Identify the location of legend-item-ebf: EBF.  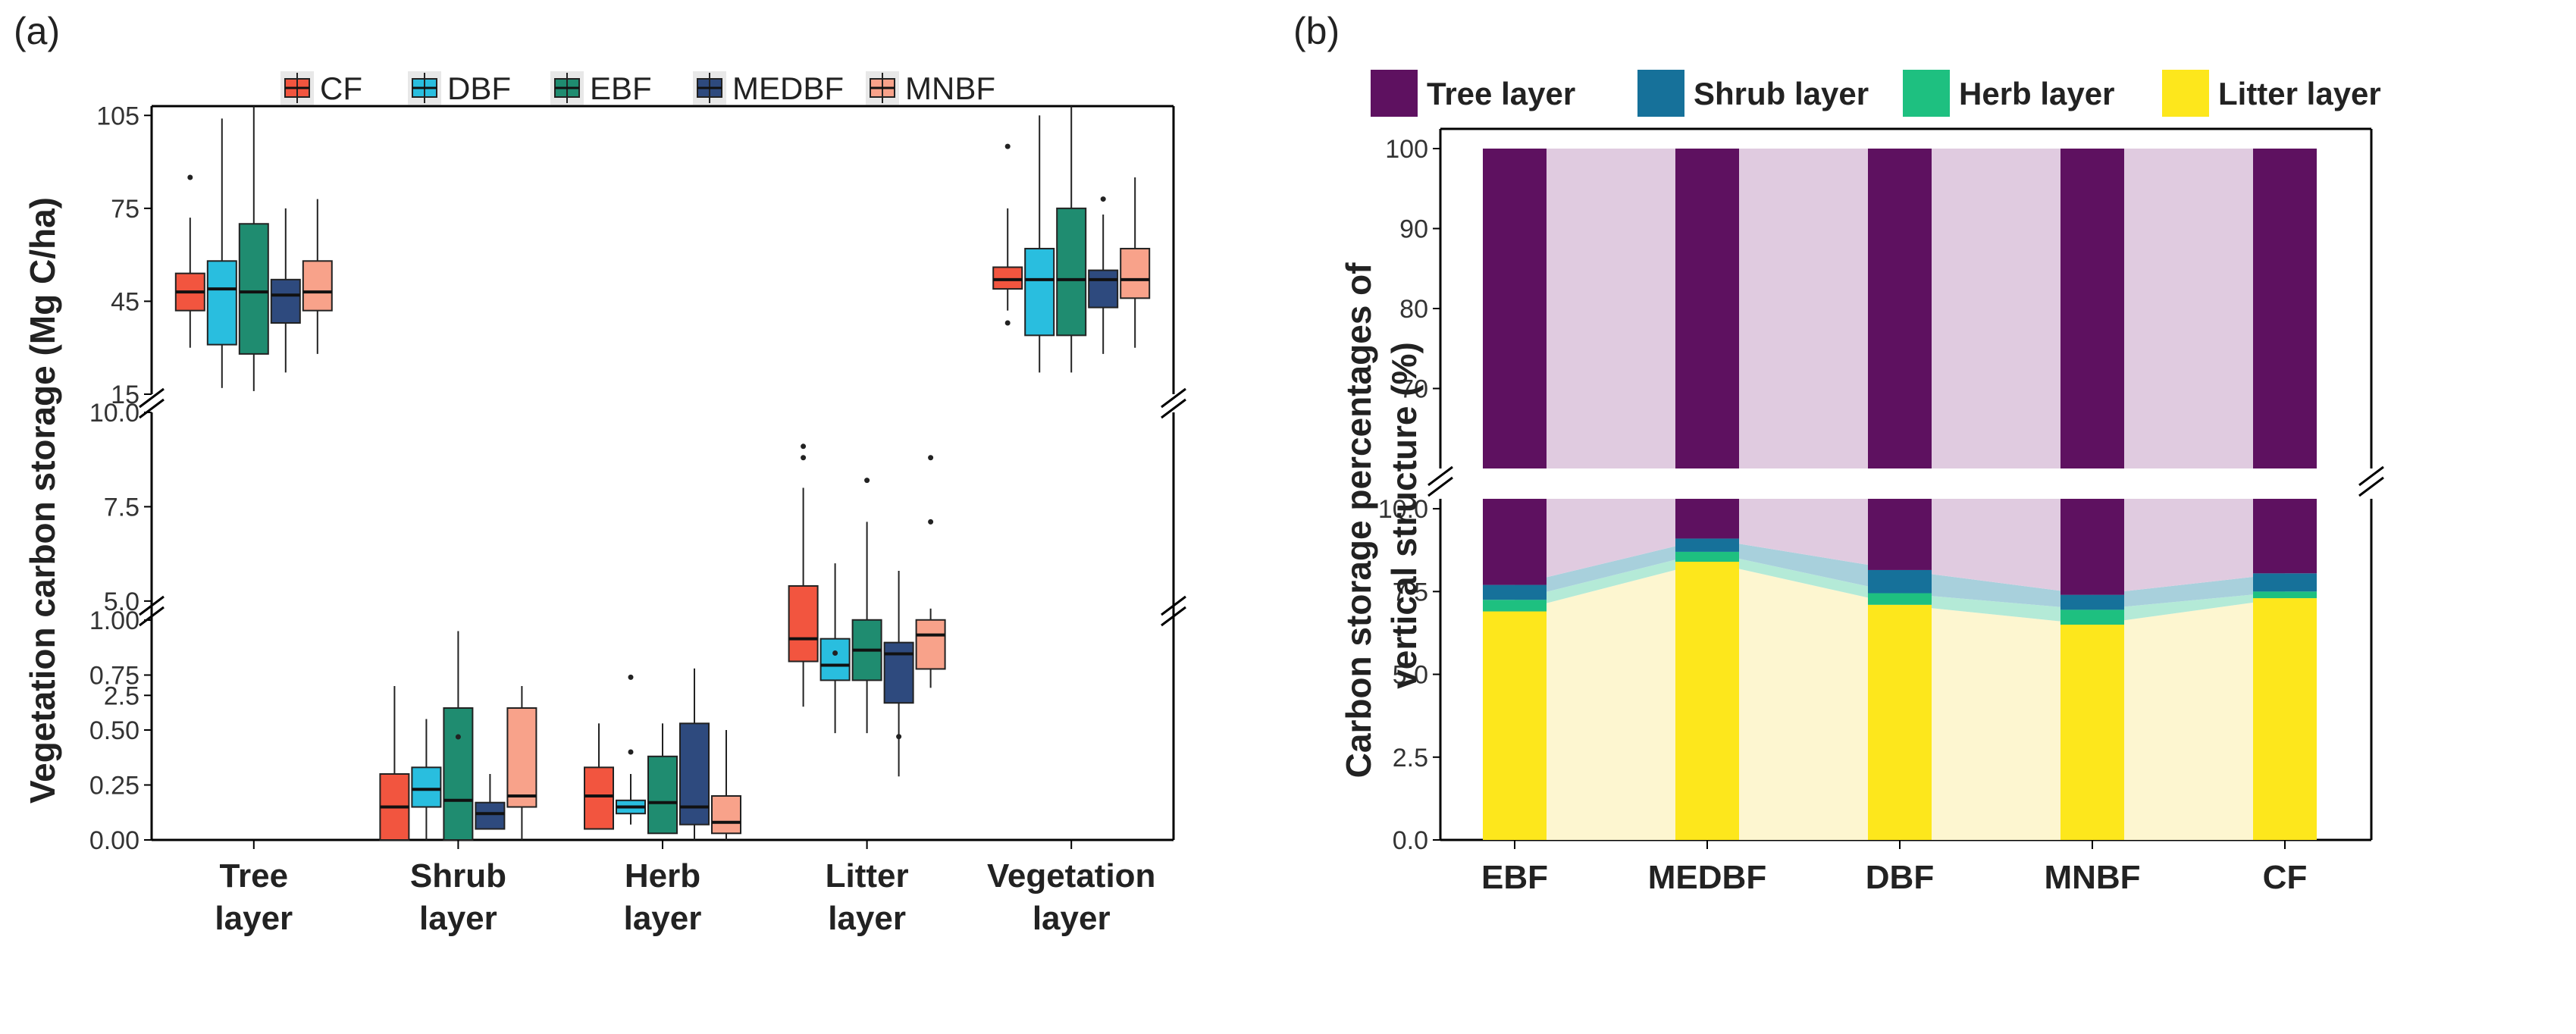
(601, 88).